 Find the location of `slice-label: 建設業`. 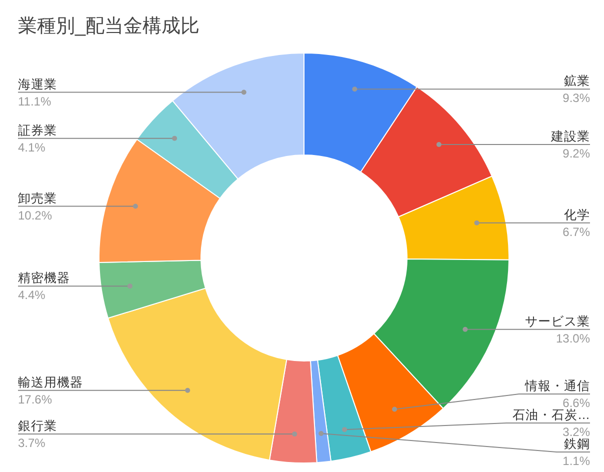

slice-label: 建設業 is located at coordinates (570, 137).